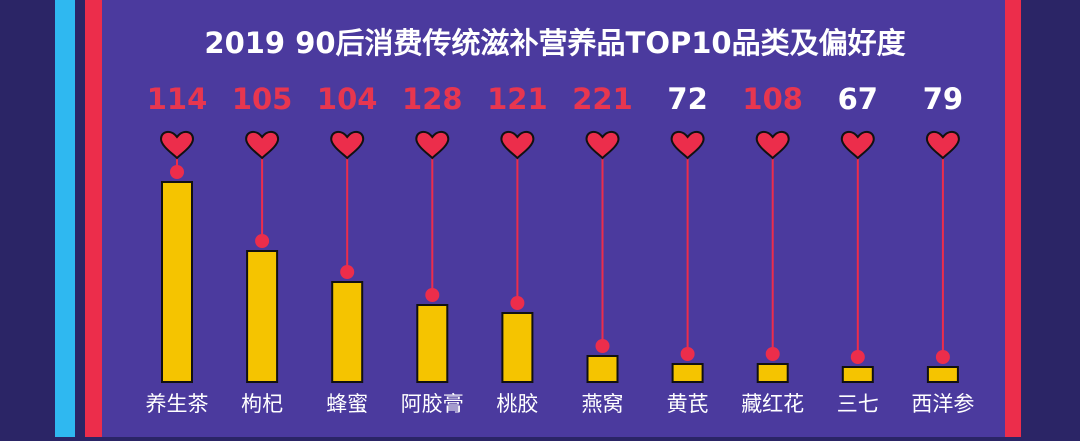  Describe the element at coordinates (772, 404) in the screenshot. I see `x-tick-label: 藏红花` at that location.